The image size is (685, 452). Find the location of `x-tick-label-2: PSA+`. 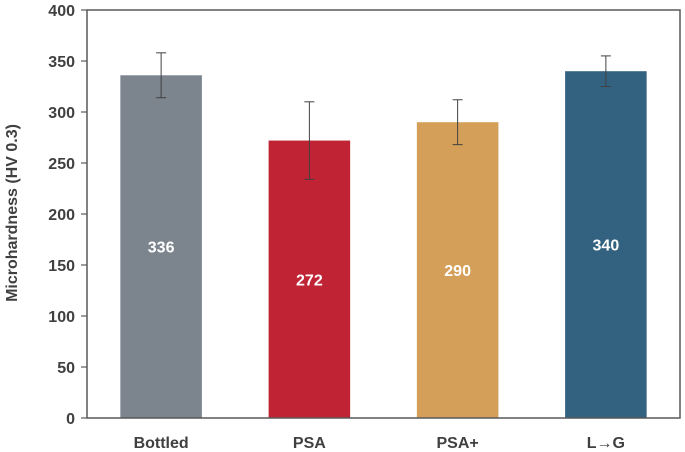

x-tick-label-2: PSA+ is located at coordinates (458, 443).